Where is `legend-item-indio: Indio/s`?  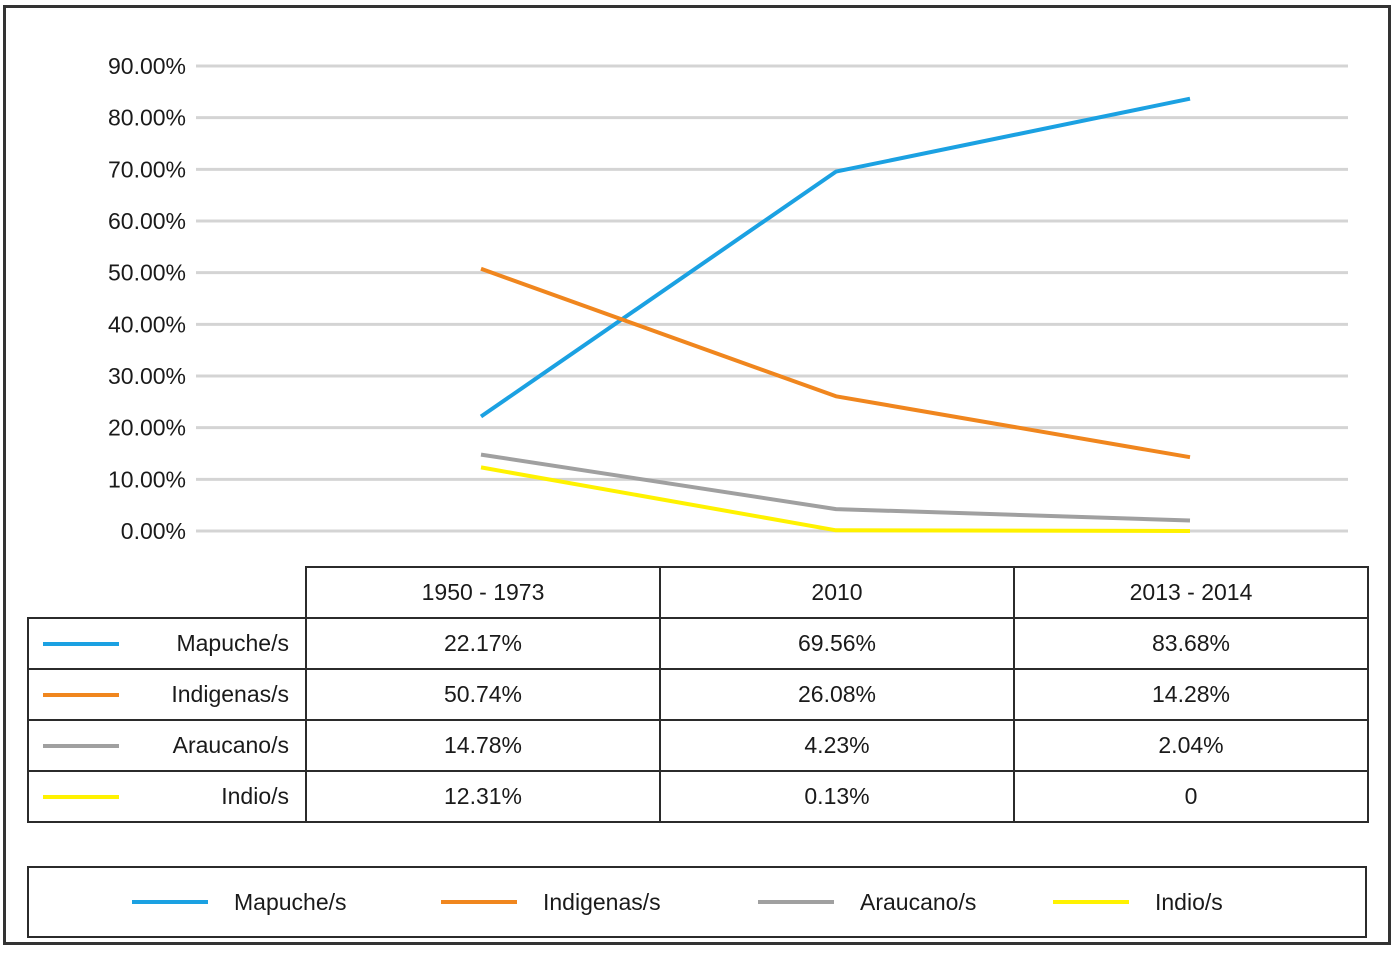 legend-item-indio: Indio/s is located at coordinates (1138, 902).